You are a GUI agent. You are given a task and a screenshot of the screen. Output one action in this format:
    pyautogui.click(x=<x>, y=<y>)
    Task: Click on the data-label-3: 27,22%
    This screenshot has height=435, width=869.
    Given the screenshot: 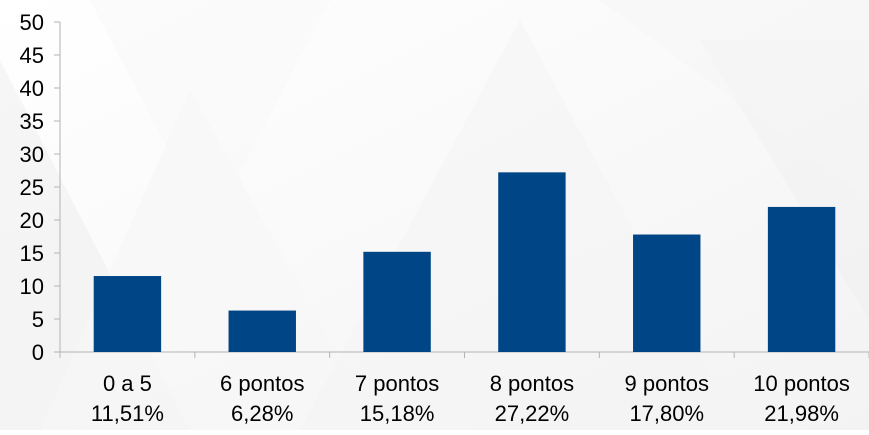 What is the action you would take?
    pyautogui.click(x=532, y=413)
    